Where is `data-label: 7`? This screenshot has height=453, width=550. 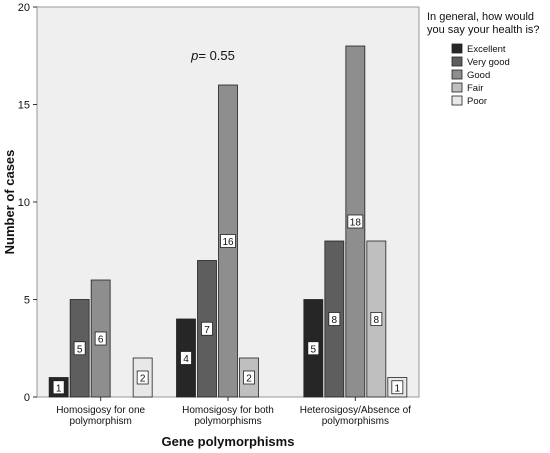
data-label: 7 is located at coordinates (207, 328).